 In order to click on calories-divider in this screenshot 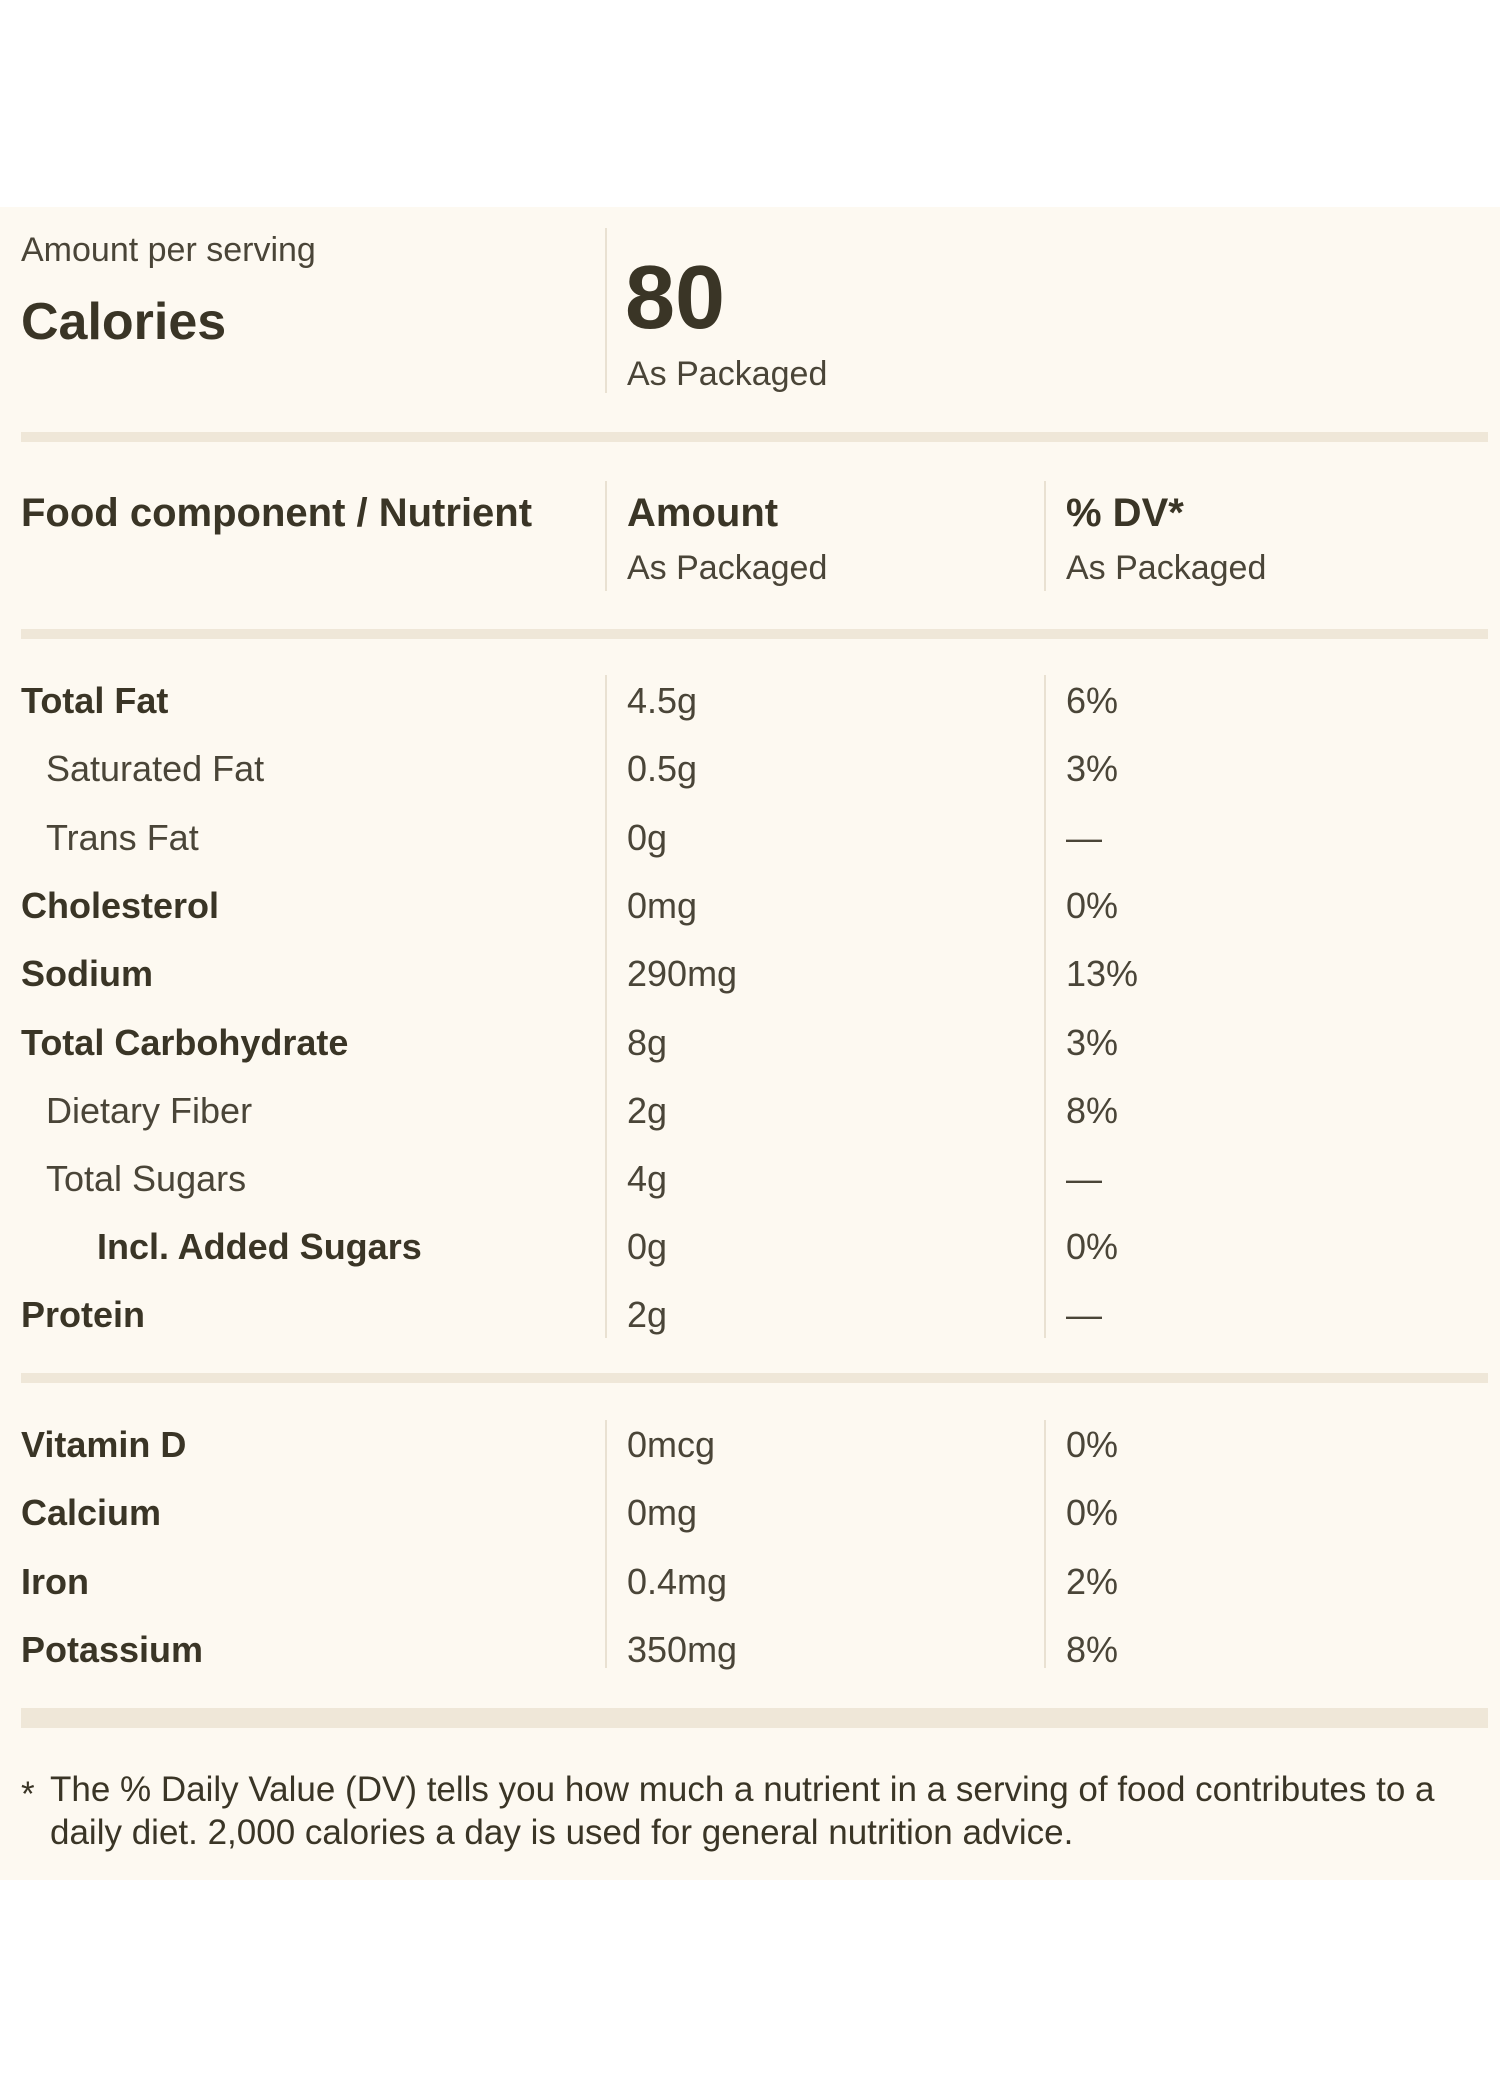, I will do `click(606, 310)`.